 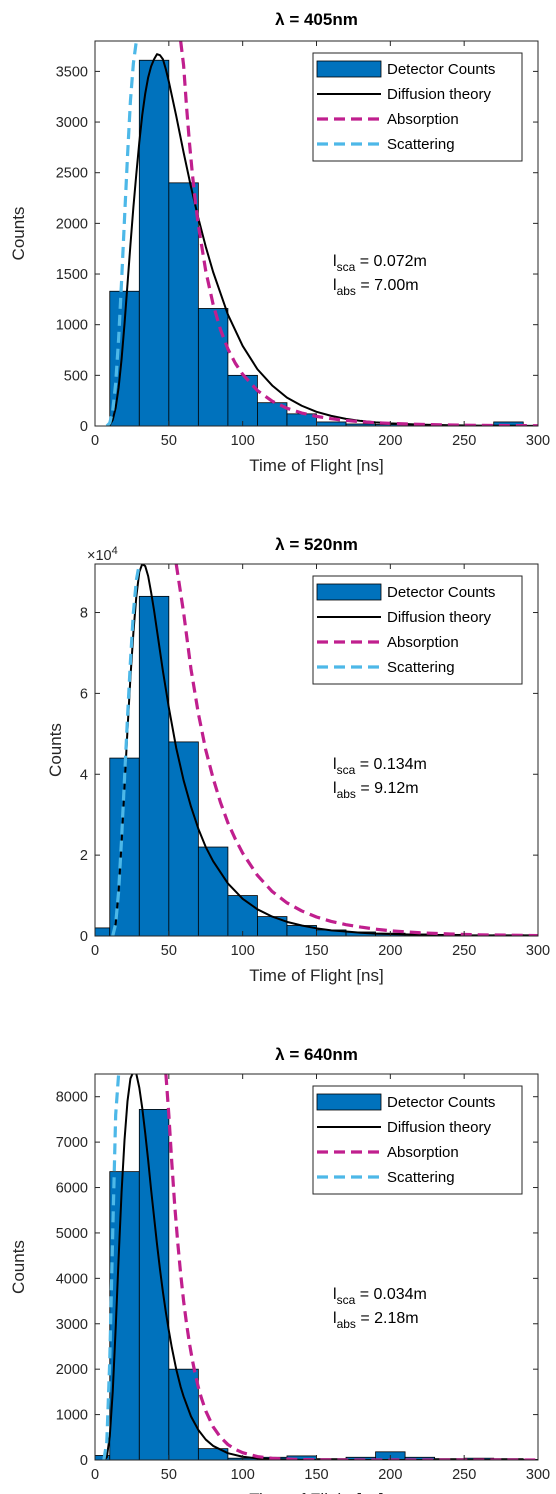 What do you see at coordinates (376, 1320) in the screenshot?
I see `absorption-length-label: labs = 2.18m` at bounding box center [376, 1320].